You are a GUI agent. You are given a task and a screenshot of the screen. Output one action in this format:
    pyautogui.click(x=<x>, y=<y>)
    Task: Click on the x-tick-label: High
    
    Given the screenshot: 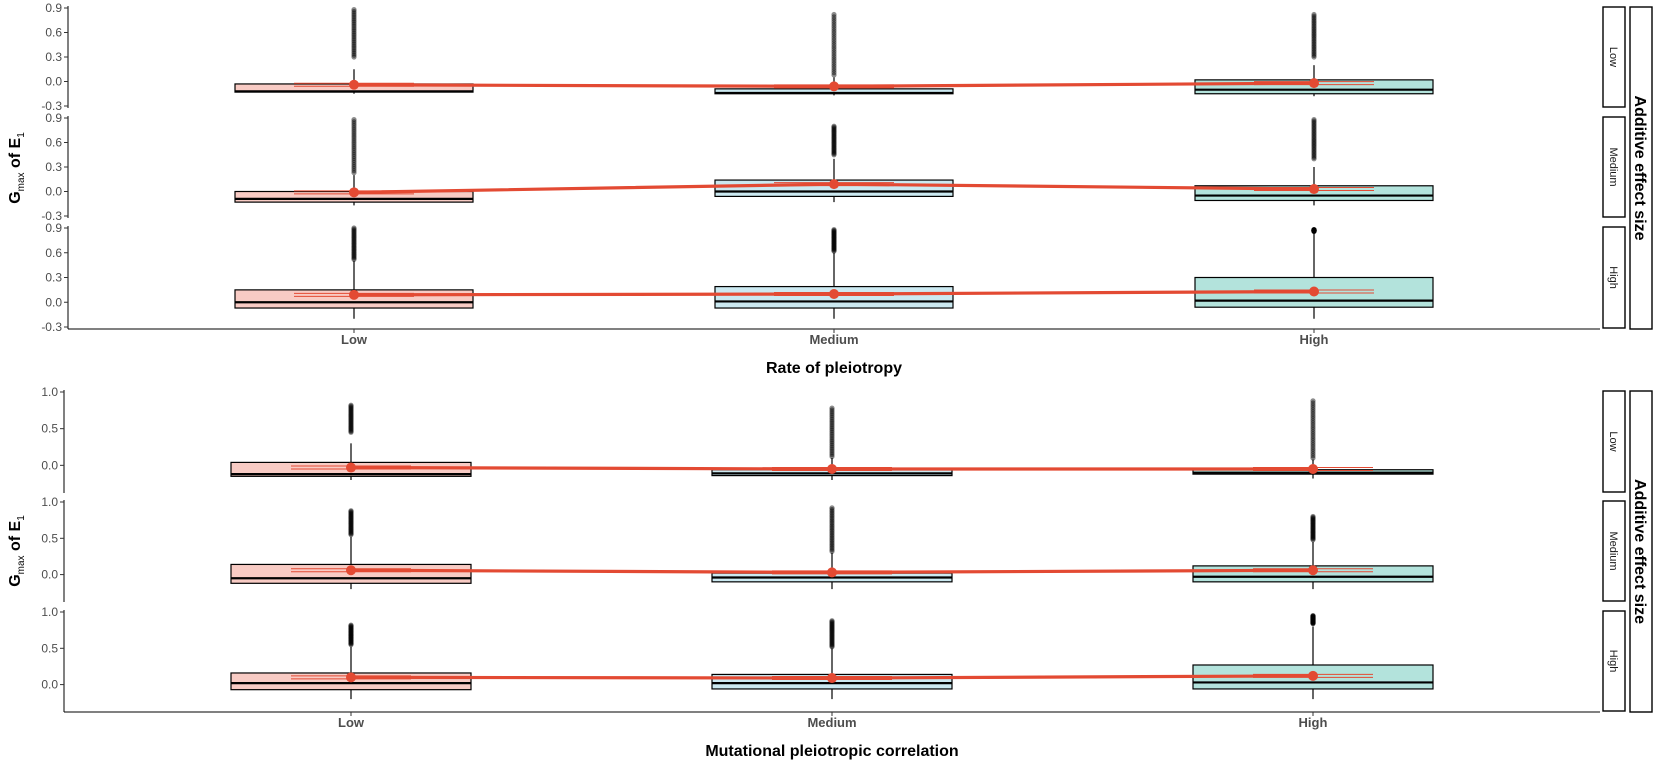 What is the action you would take?
    pyautogui.click(x=1314, y=339)
    